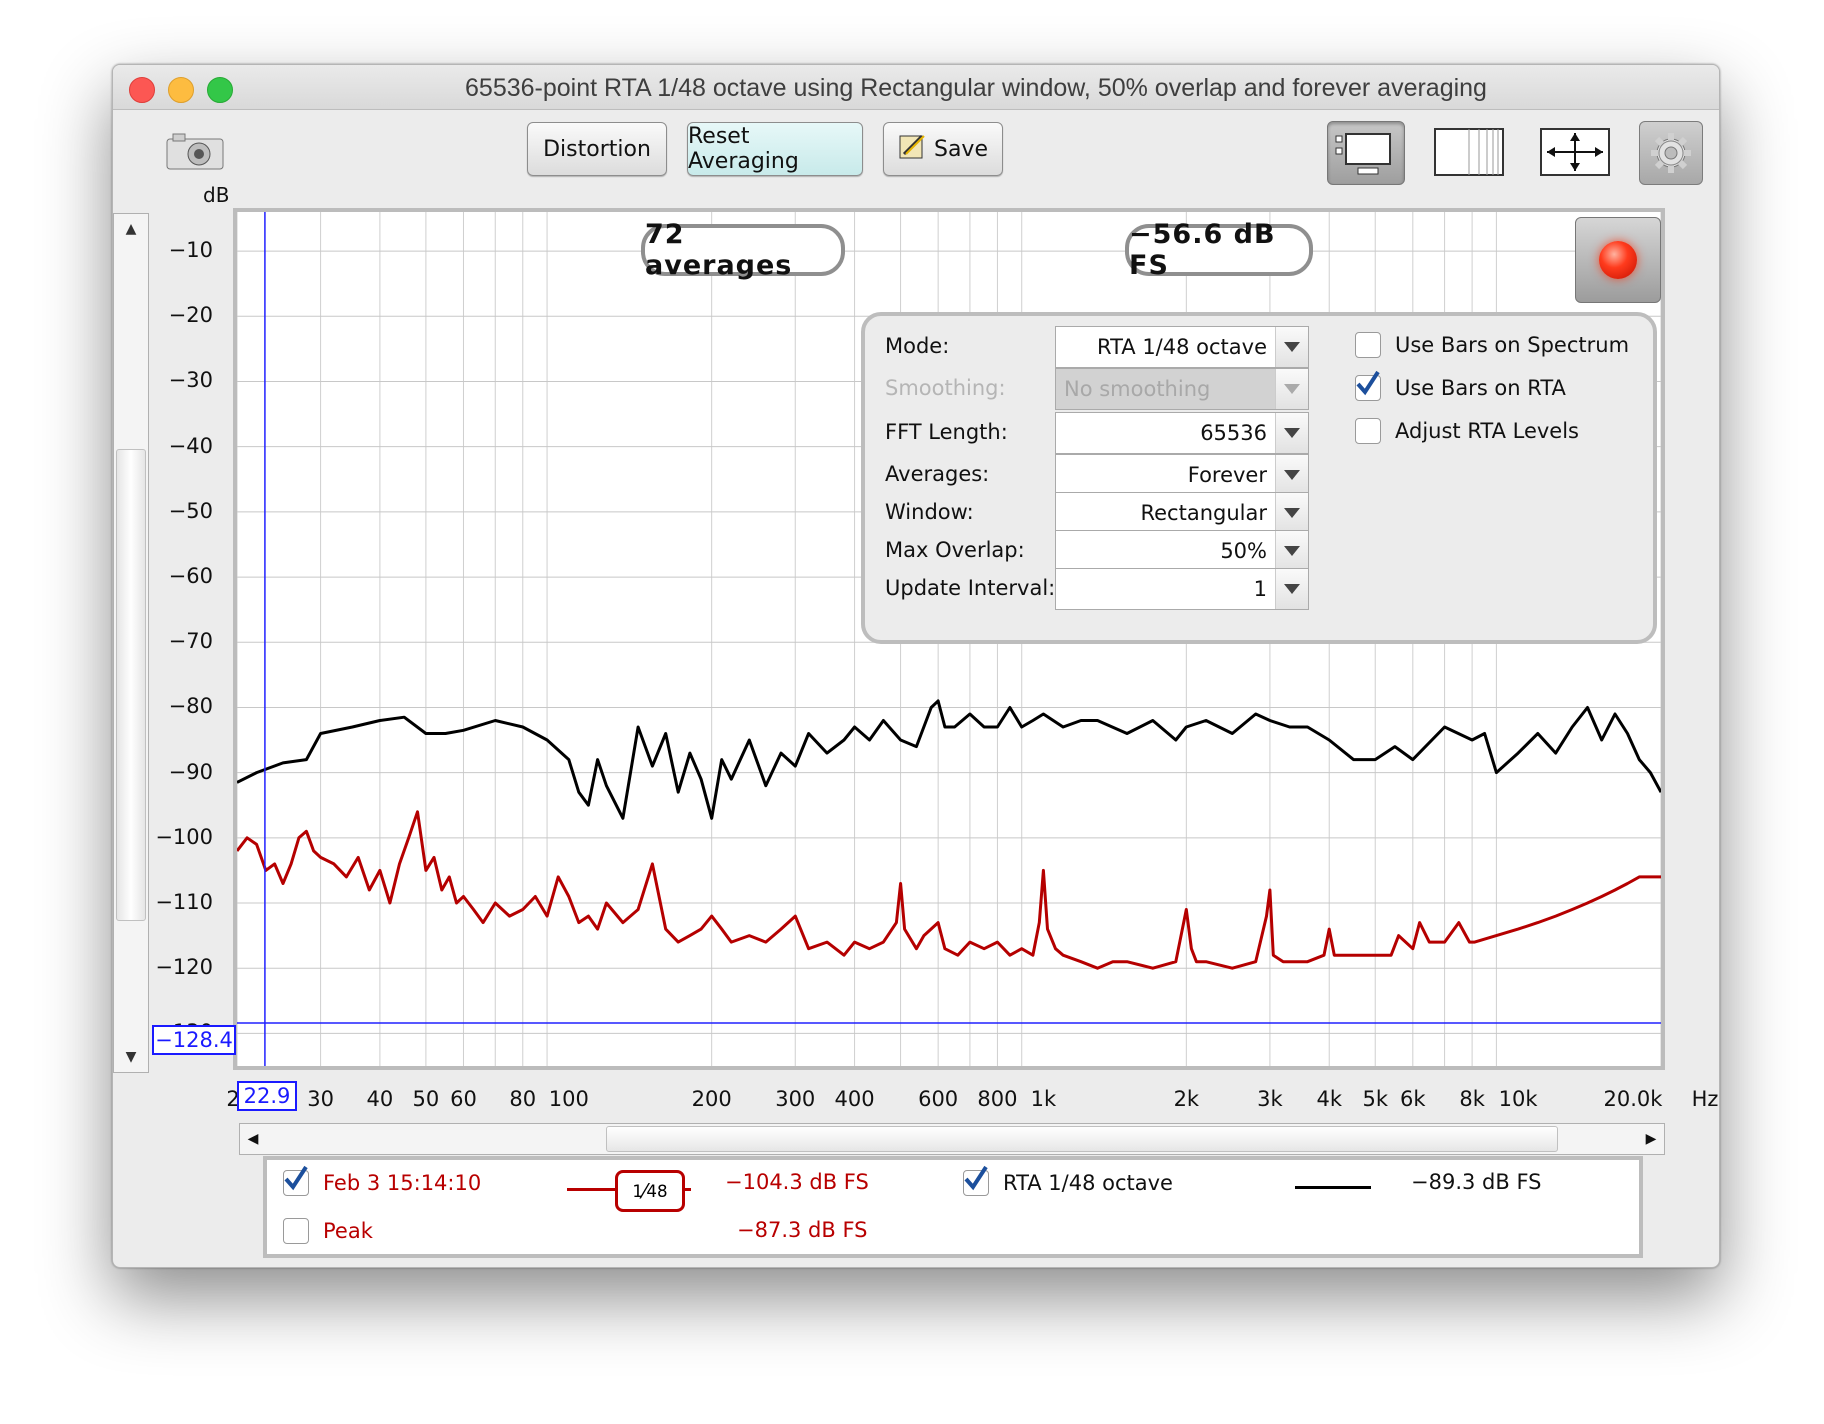 The image size is (1824, 1424). I want to click on setting-value-0: RTA 1/48 octave, so click(1182, 347).